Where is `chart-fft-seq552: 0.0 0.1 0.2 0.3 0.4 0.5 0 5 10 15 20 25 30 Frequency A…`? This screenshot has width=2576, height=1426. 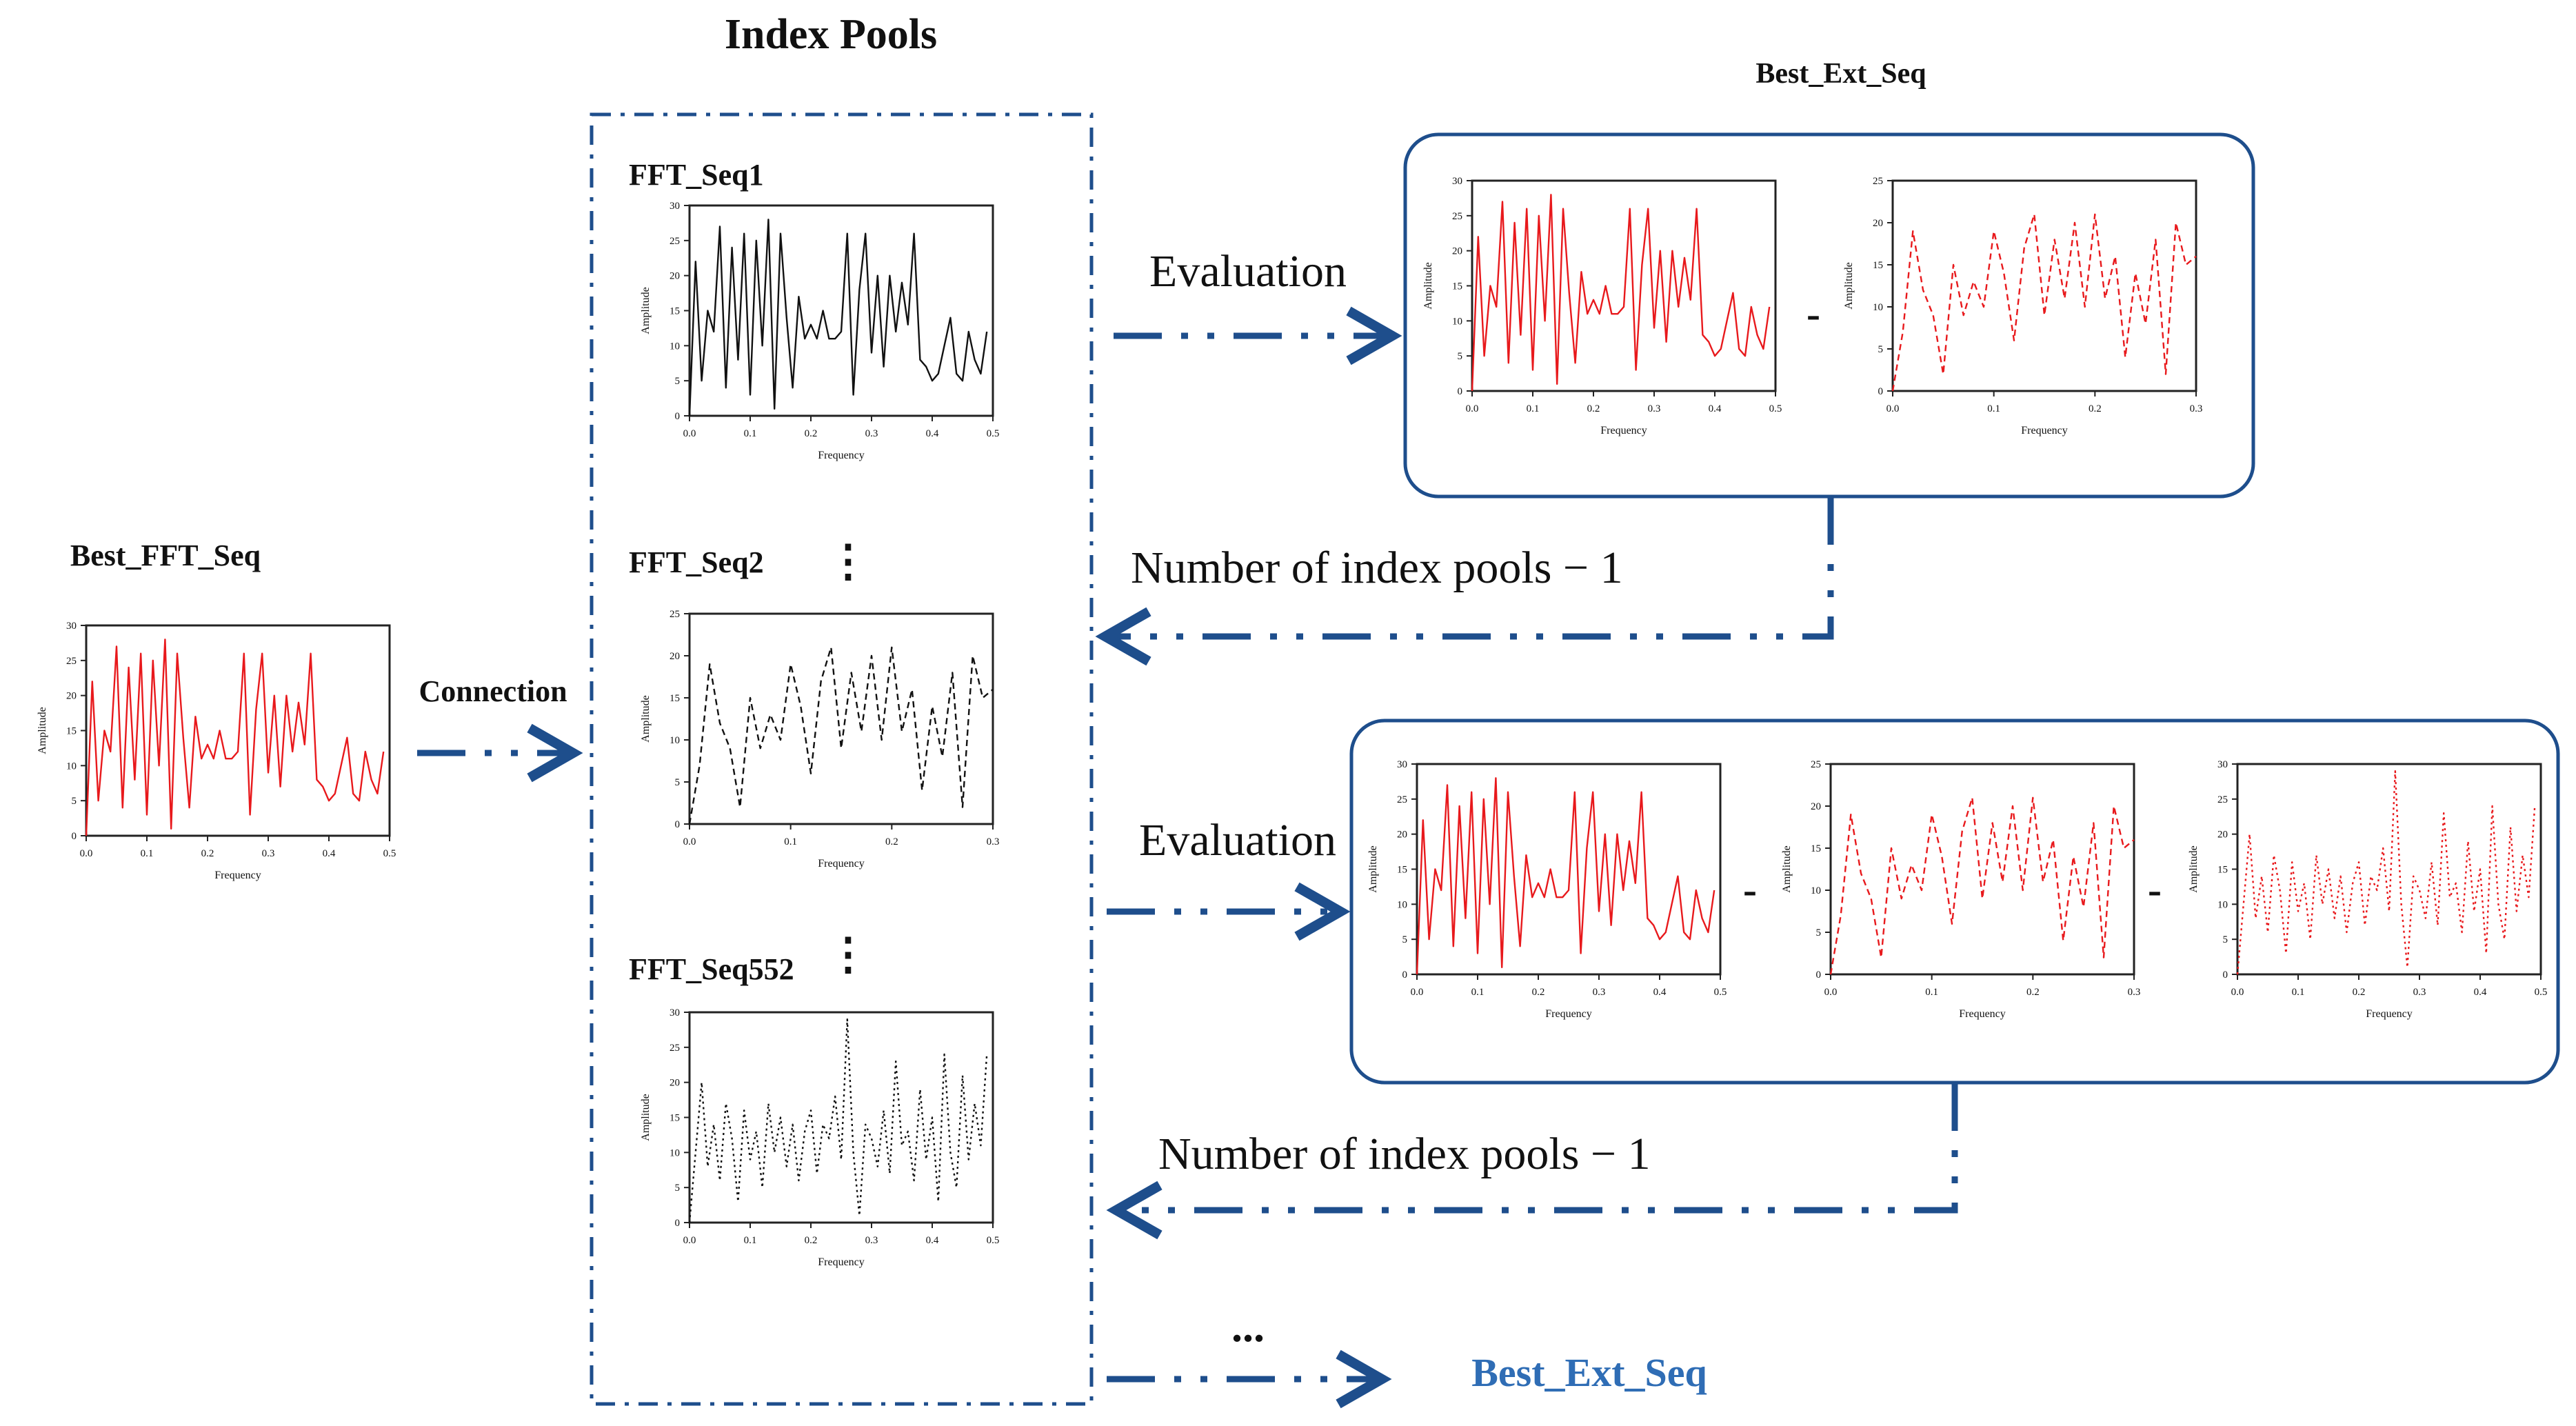 chart-fft-seq552: 0.0 0.1 0.2 0.3 0.4 0.5 0 5 10 15 20 25 30 Frequency A… is located at coordinates (819, 1137).